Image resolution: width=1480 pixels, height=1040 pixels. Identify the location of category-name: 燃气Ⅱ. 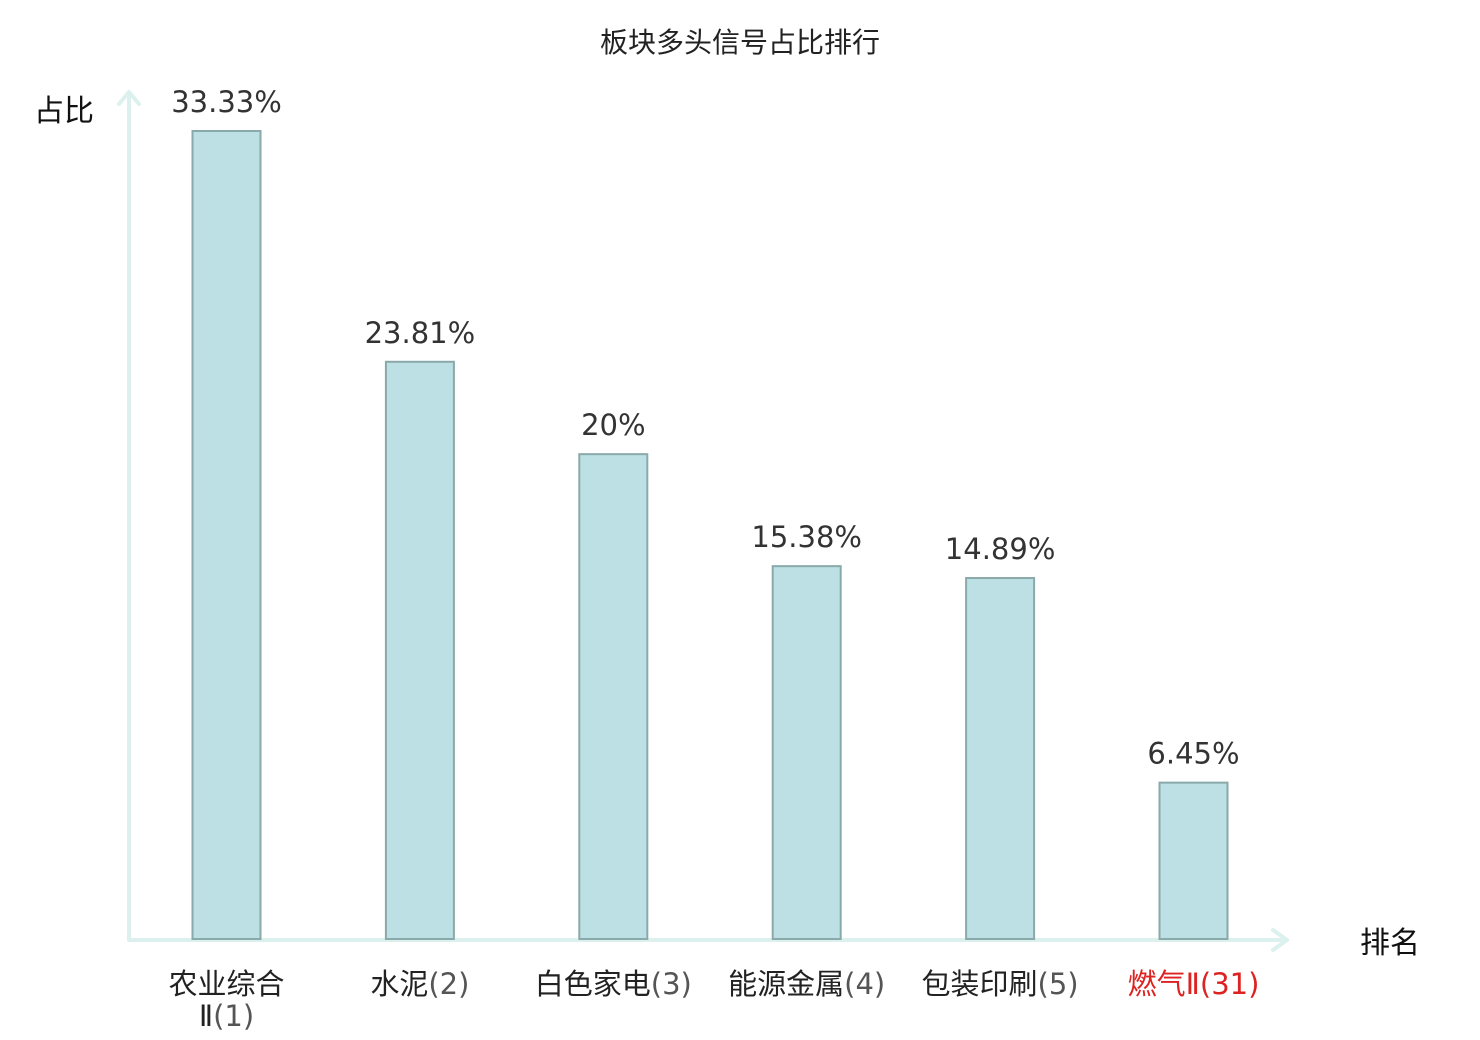
(1164, 984).